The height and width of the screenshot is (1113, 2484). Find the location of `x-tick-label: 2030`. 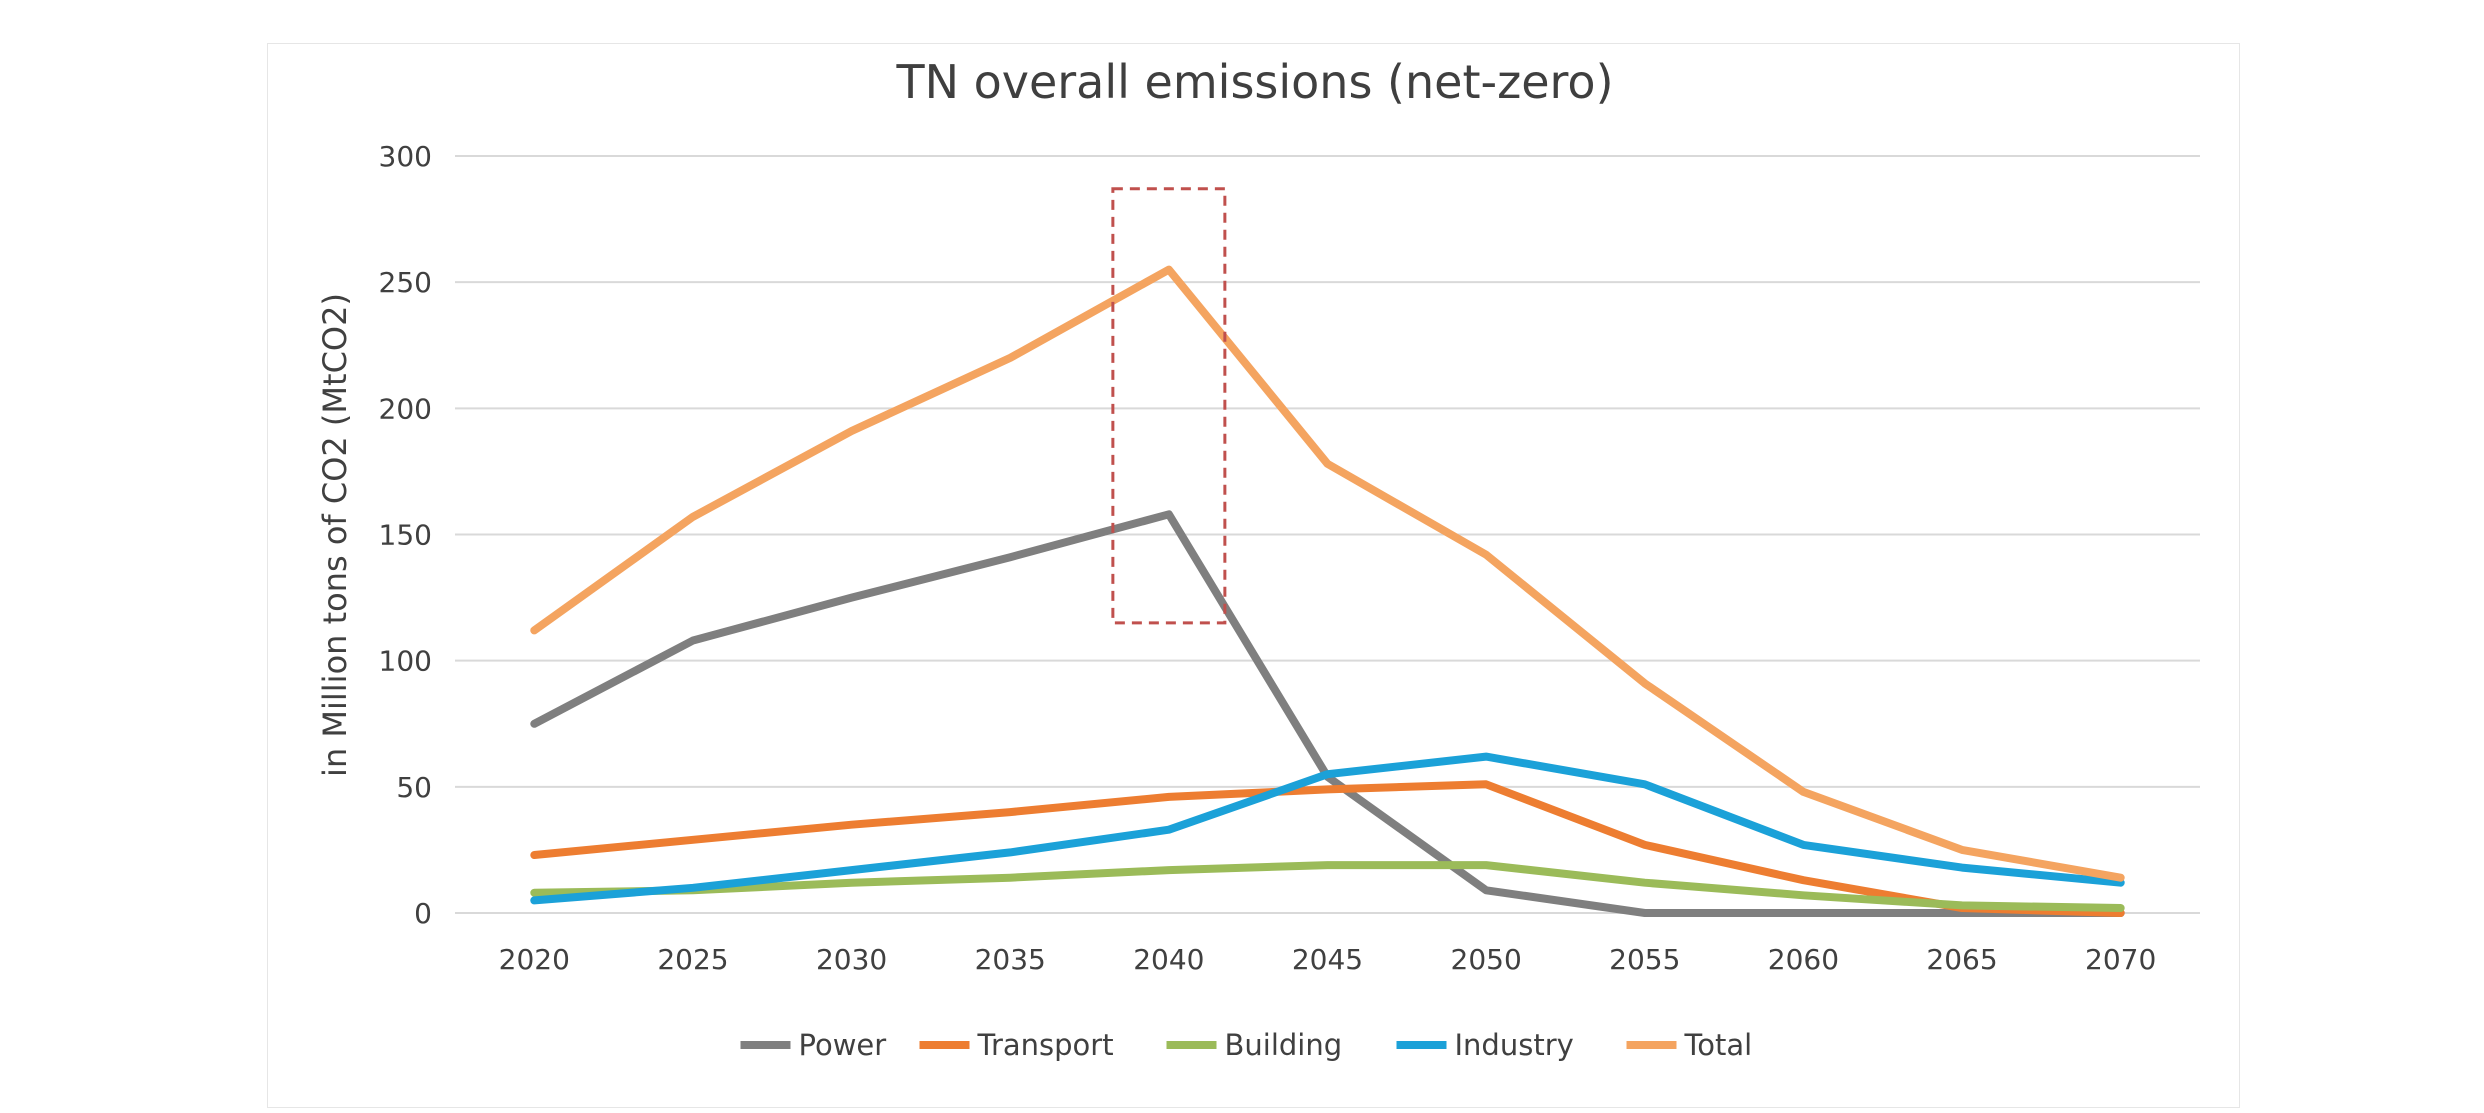

x-tick-label: 2030 is located at coordinates (851, 959).